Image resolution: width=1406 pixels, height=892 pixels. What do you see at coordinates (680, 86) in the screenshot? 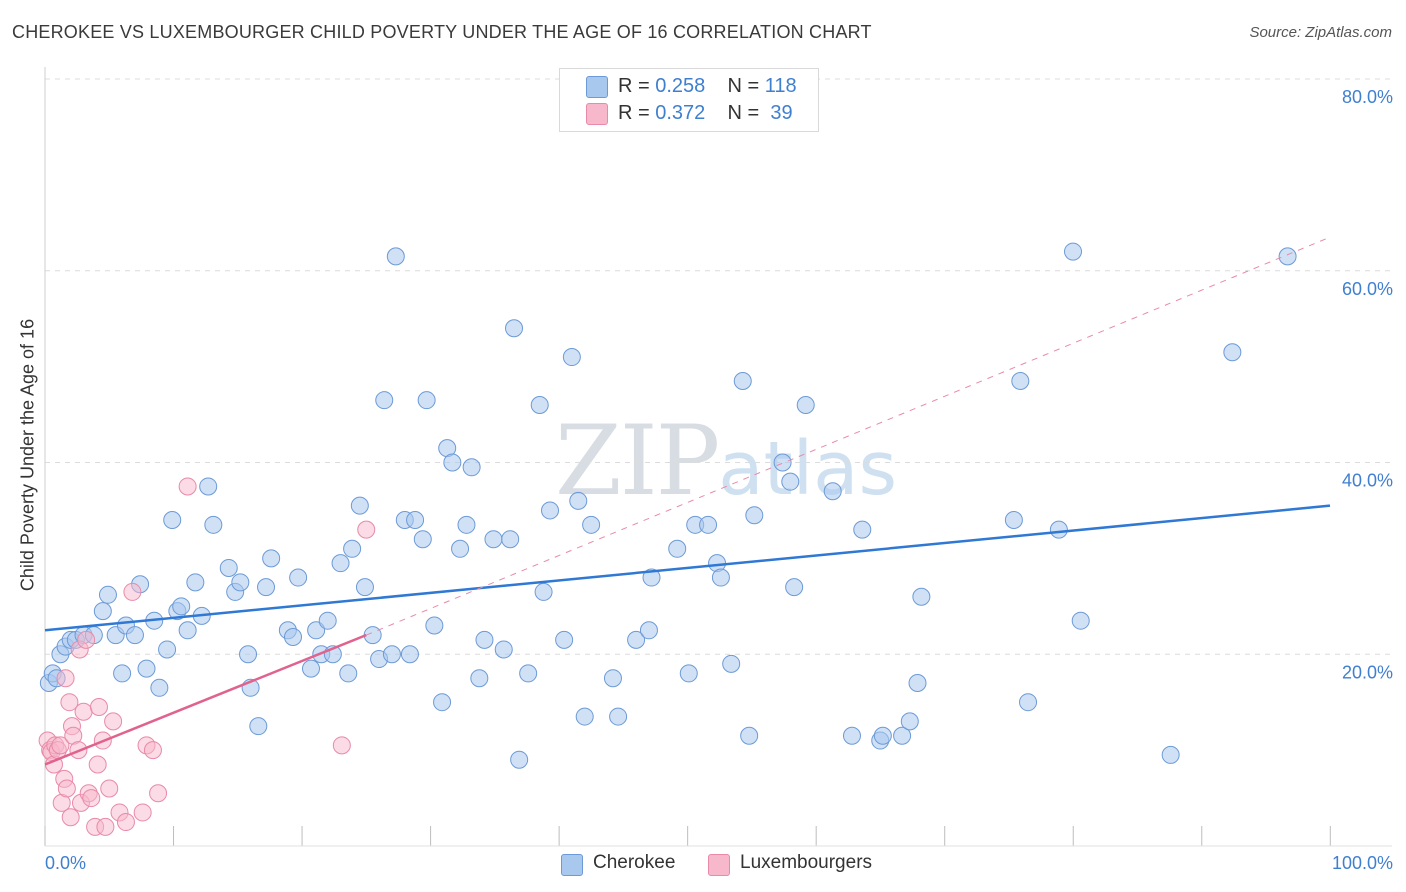
I see `r-value: 0.258` at bounding box center [680, 86].